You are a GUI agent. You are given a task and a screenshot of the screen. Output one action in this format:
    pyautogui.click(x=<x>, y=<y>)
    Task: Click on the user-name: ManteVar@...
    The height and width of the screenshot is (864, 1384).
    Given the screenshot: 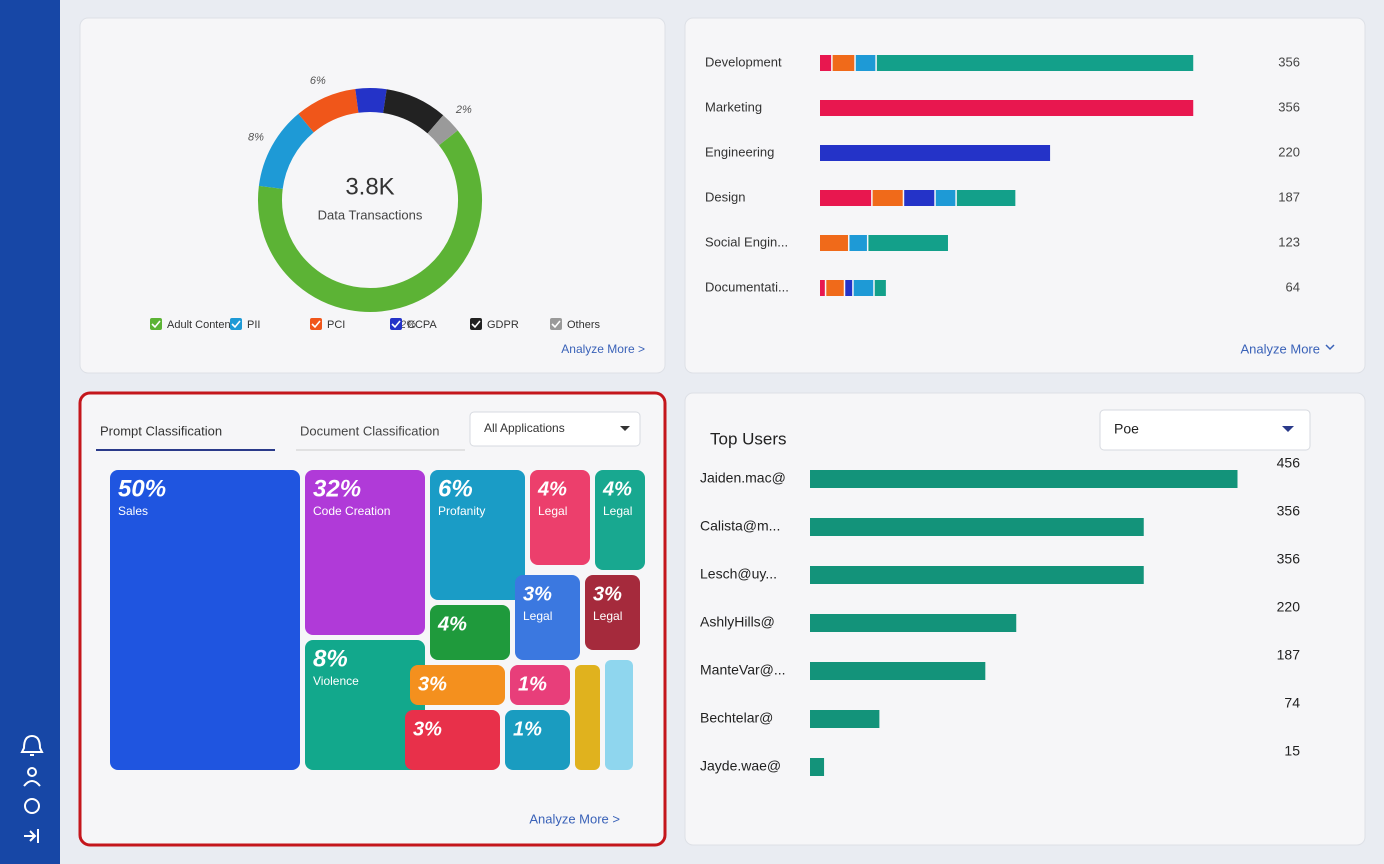 What is the action you would take?
    pyautogui.click(x=743, y=670)
    